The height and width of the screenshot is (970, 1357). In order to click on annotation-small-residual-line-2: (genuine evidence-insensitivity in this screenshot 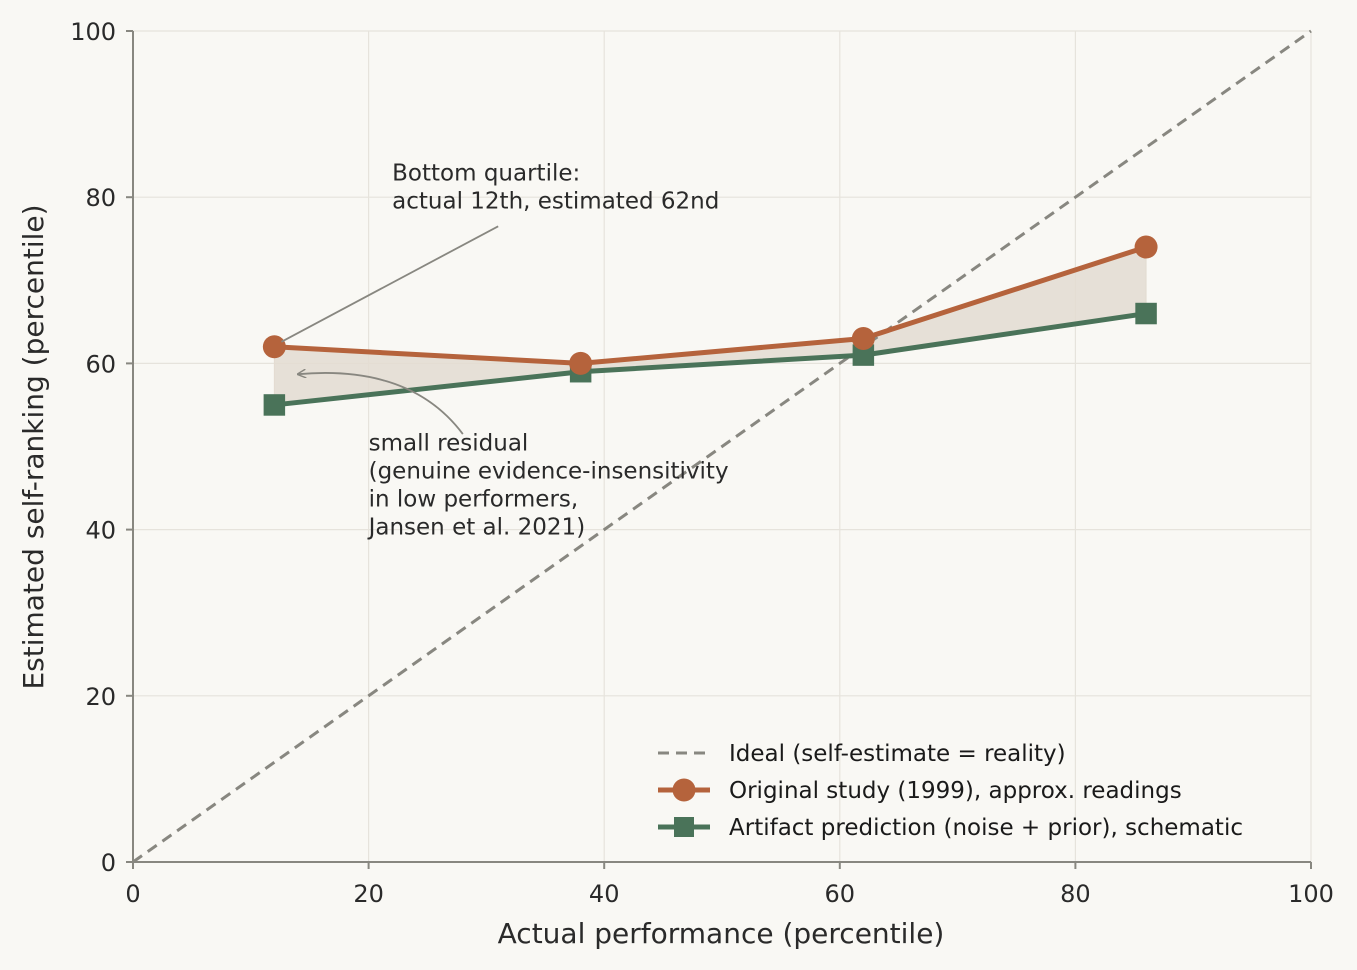, I will do `click(549, 472)`.